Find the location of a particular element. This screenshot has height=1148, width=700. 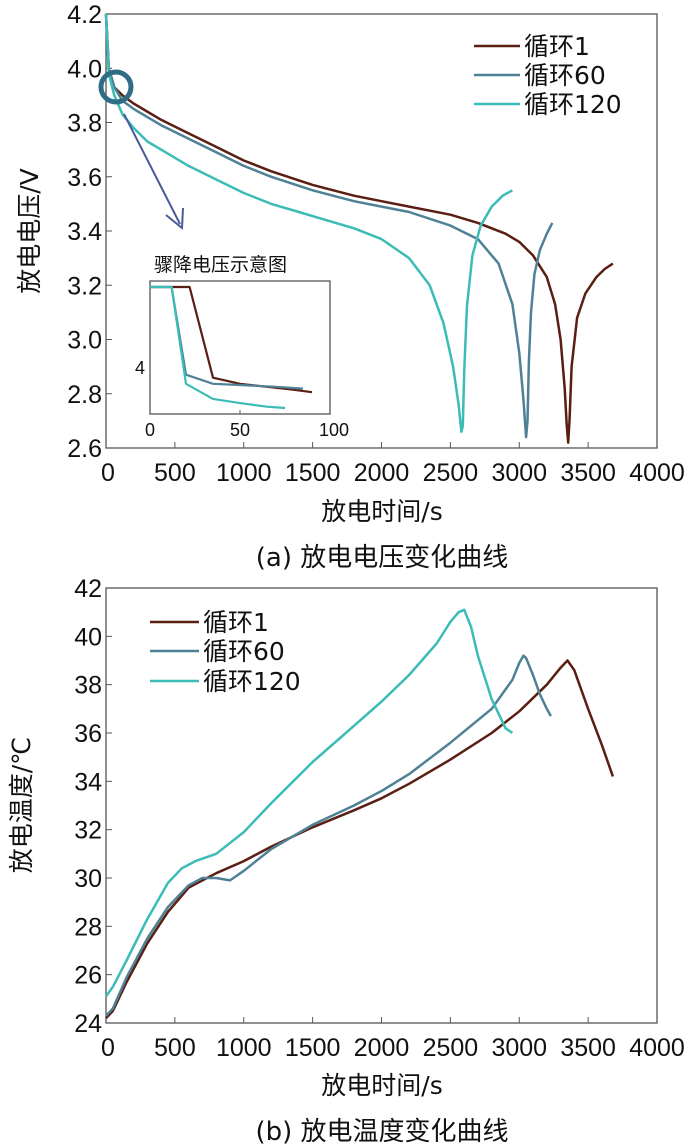

voltage-x-axis-label: 放电时间/s is located at coordinates (381, 511).